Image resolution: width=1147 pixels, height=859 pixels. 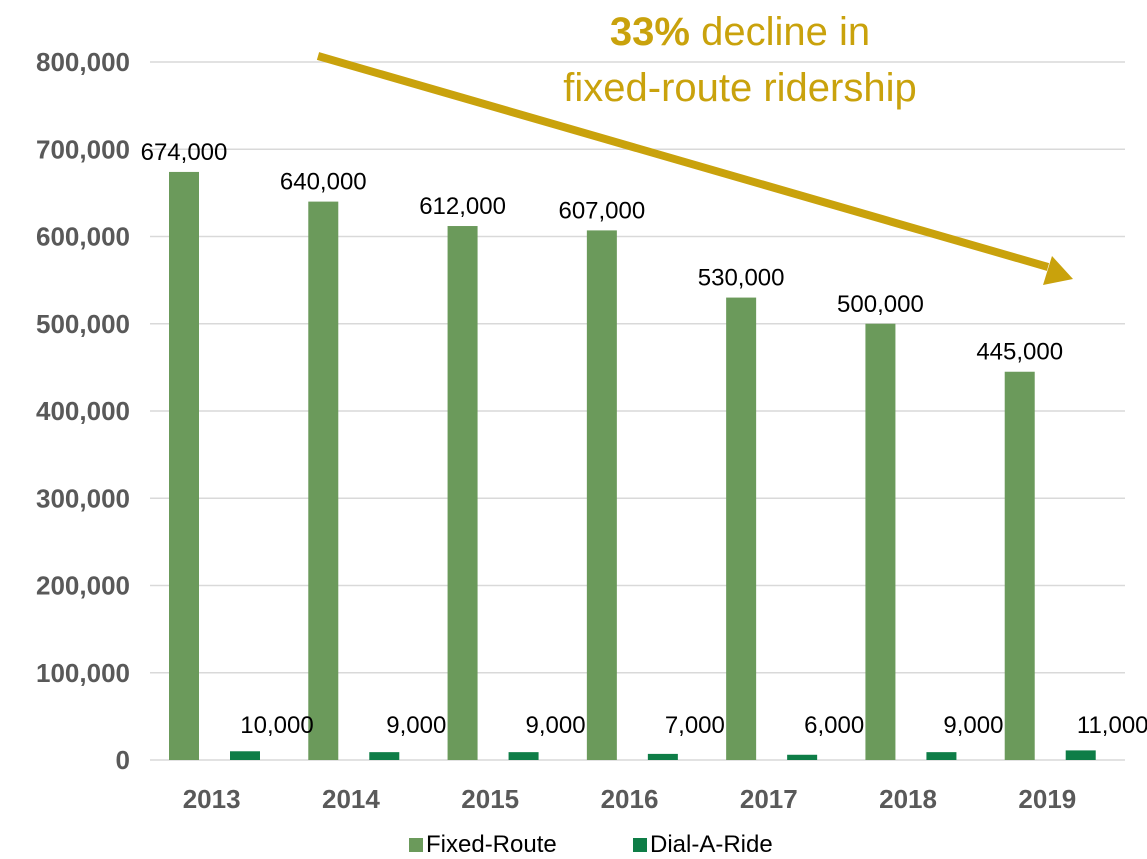 What do you see at coordinates (462, 206) in the screenshot?
I see `data-label-fixed-route: 612,000` at bounding box center [462, 206].